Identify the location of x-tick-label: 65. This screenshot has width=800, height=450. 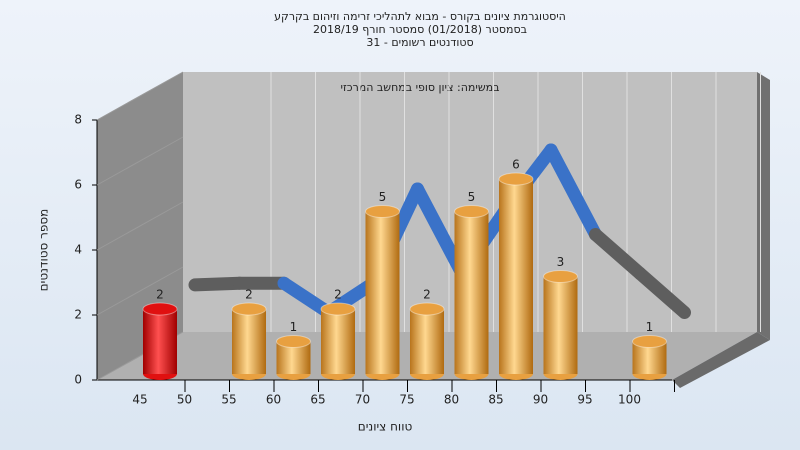
(317, 400).